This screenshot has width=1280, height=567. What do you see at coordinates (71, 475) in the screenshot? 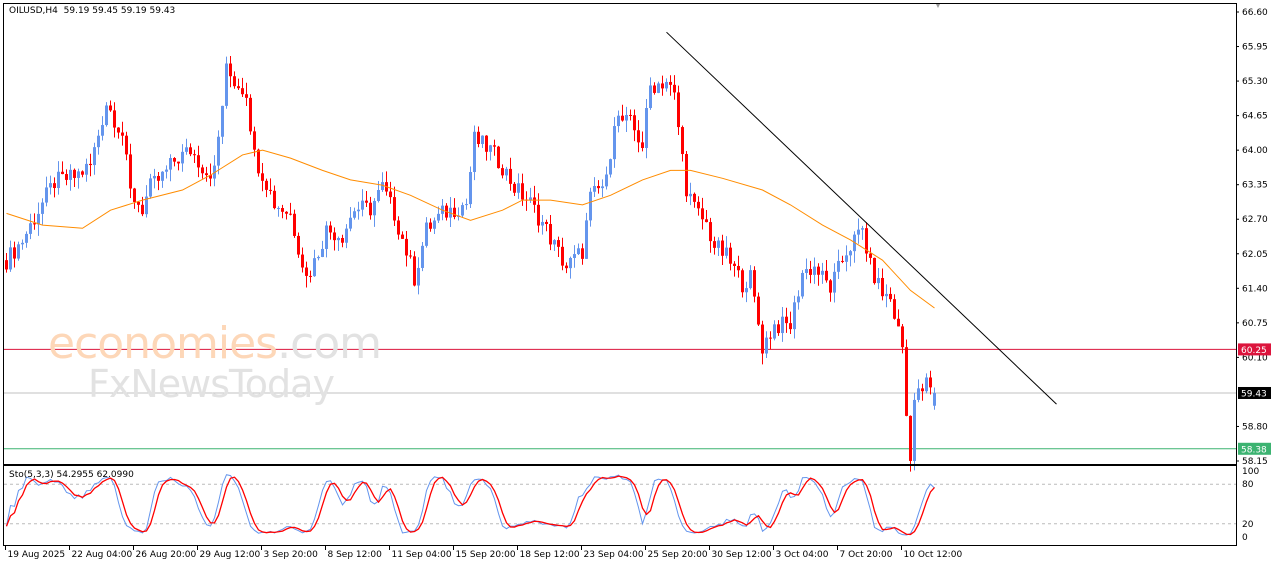
I see `stochastic-label: Sto(5,3,3) 54.2955 62.0990` at bounding box center [71, 475].